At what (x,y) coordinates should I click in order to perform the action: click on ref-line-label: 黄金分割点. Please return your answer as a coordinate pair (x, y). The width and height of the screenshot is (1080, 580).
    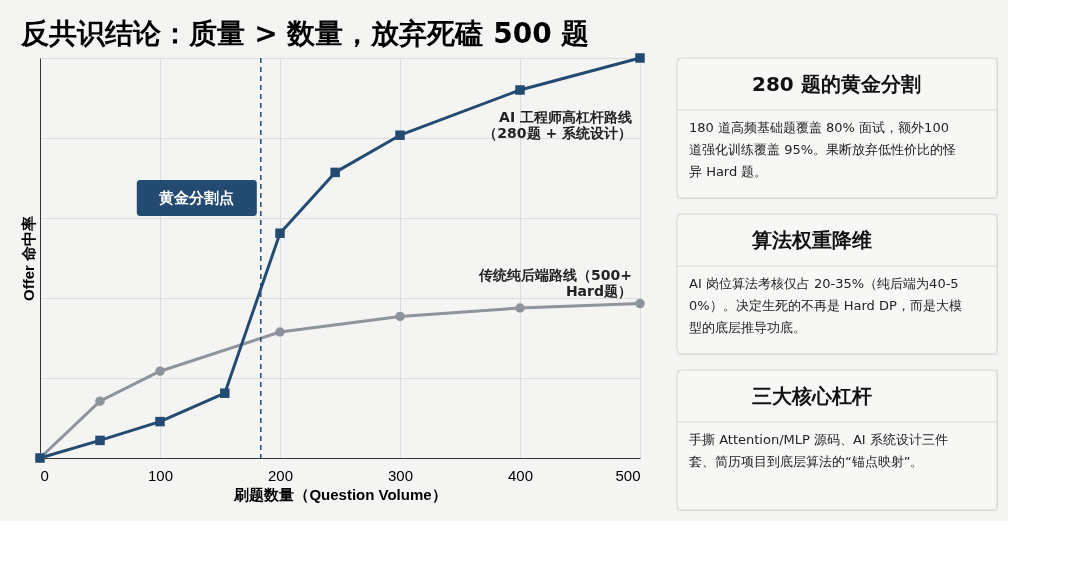
    Looking at the image, I should click on (196, 198).